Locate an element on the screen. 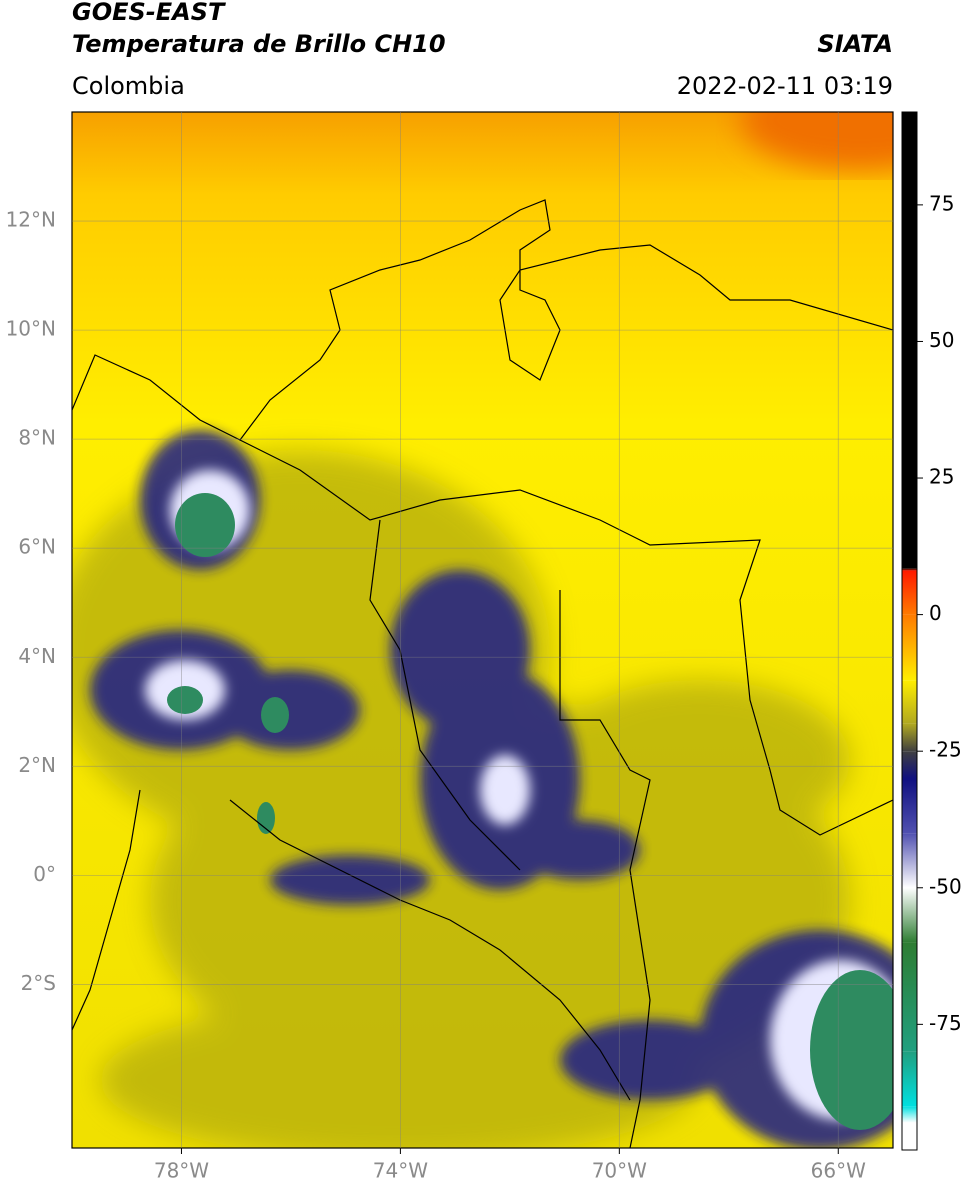 The width and height of the screenshot is (966, 1194). colorbar-tick-label: -50 is located at coordinates (945, 886).